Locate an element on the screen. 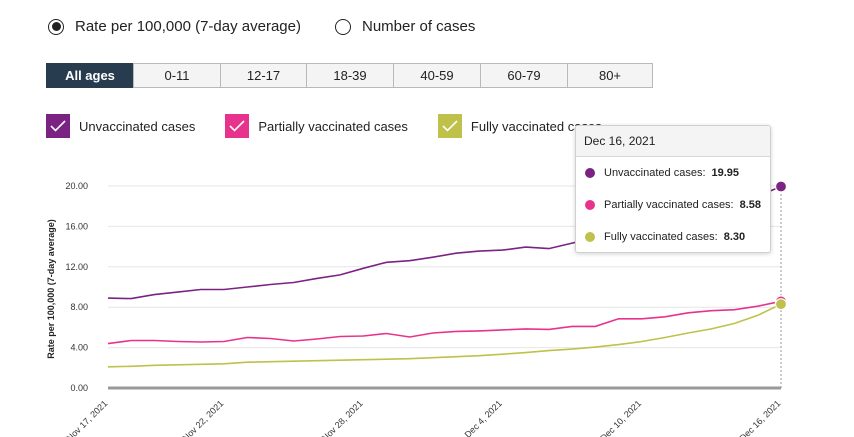  y-tick-label: 8.00 is located at coordinates (79, 307).